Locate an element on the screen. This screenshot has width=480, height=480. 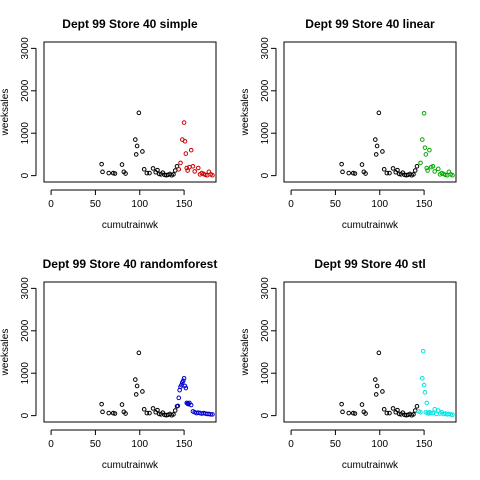
chart-title: Dept 99 Store 40 linear is located at coordinates (370, 24).